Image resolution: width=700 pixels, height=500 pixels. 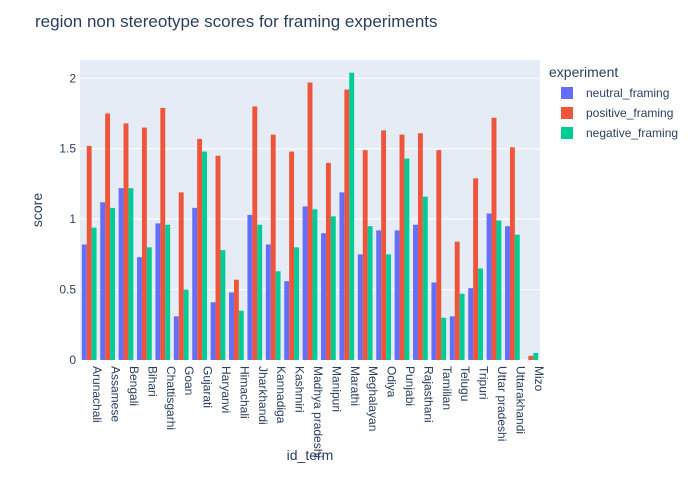 I want to click on x-tick-label: Meghalayan, so click(x=373, y=398).